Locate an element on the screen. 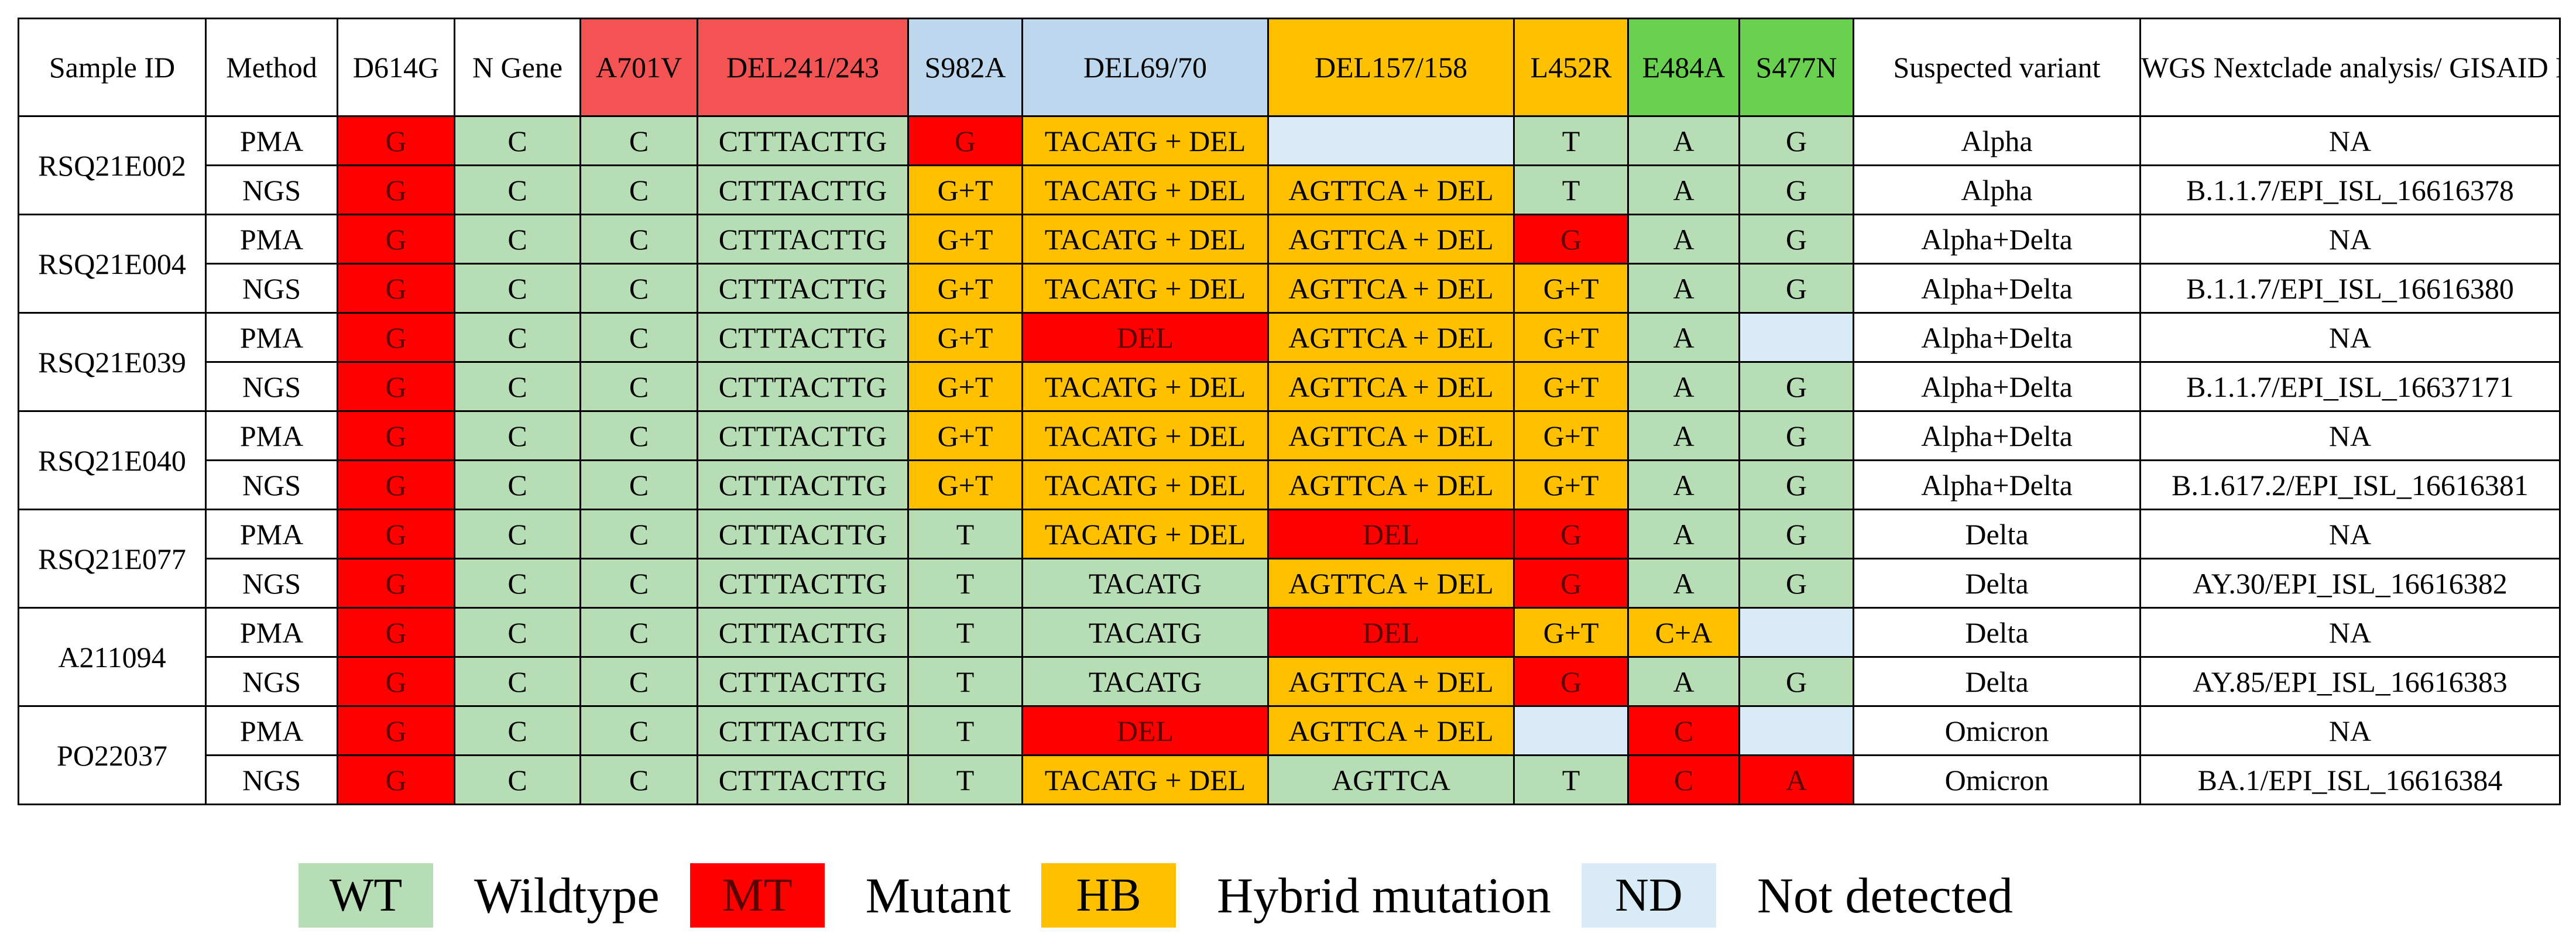 This screenshot has width=2576, height=951. legend-item: WT Wildtype is located at coordinates (479, 895).